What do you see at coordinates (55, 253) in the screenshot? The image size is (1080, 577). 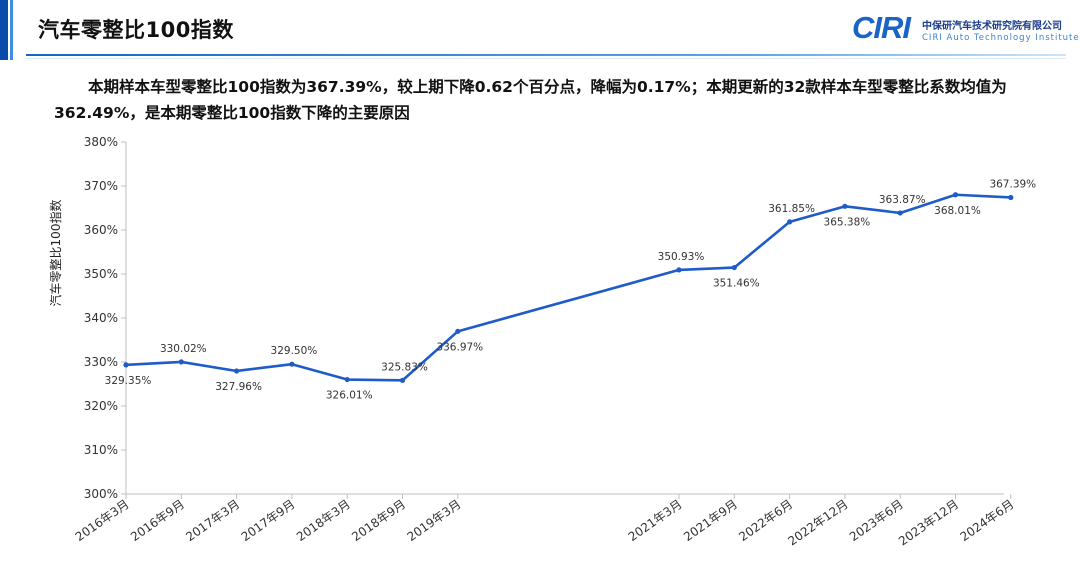 I see `y-axis-title: 汽车零整比100指数` at bounding box center [55, 253].